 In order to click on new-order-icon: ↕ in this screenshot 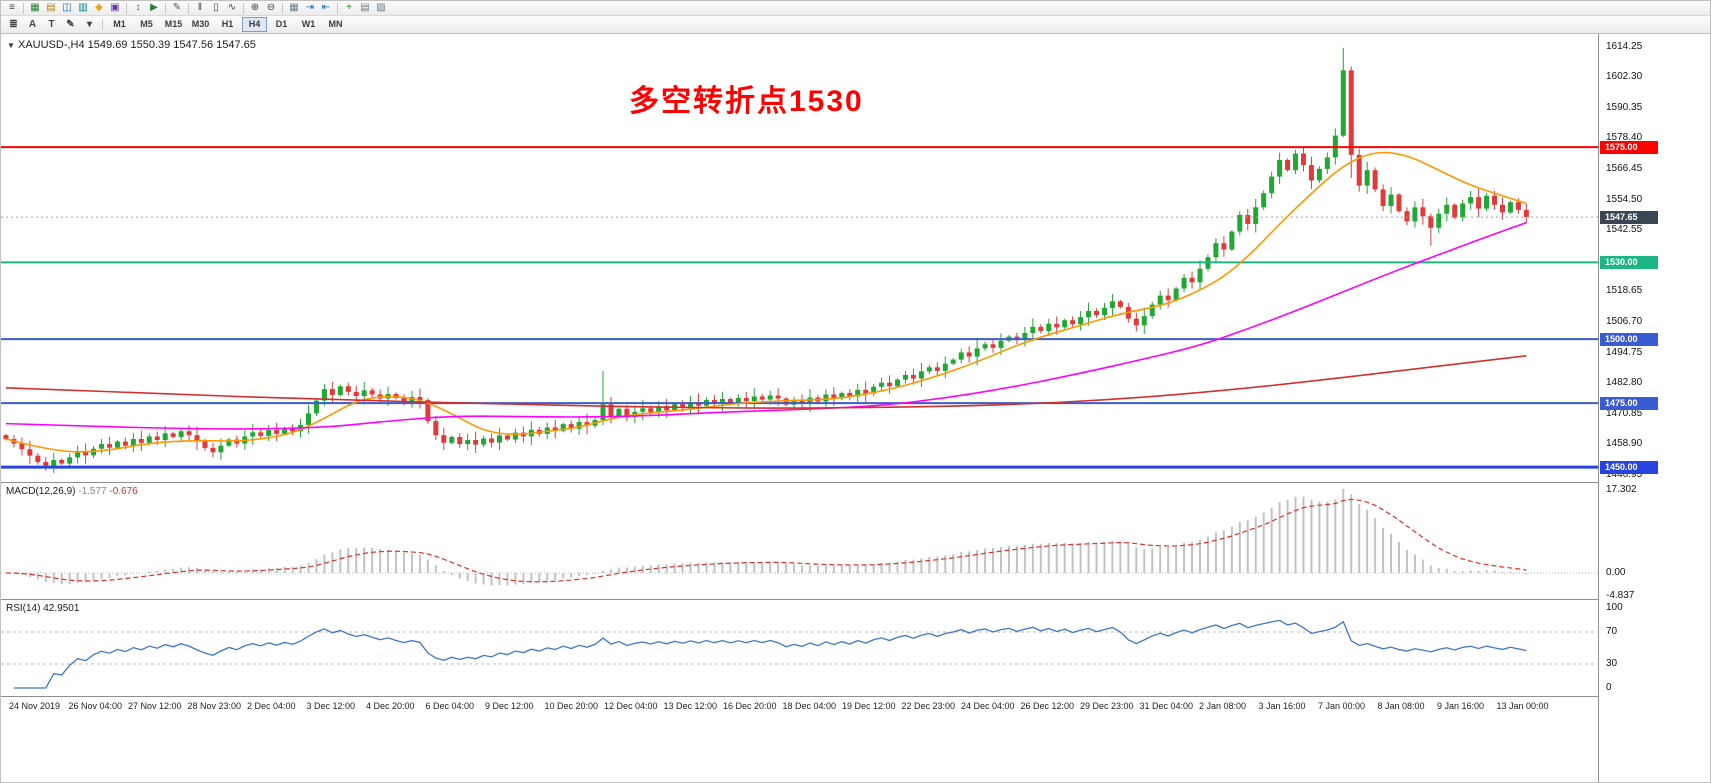, I will do `click(138, 7)`.